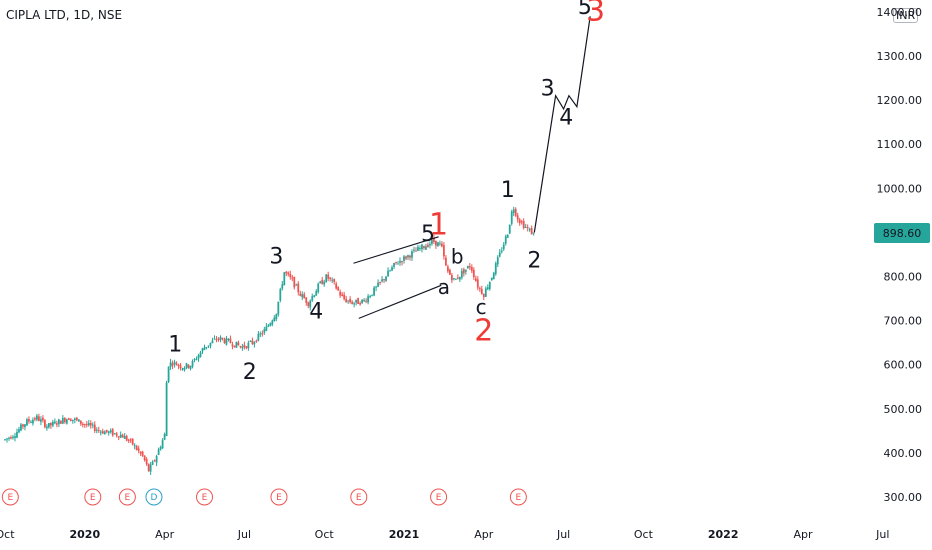 The image size is (932, 550). Describe the element at coordinates (250, 372) in the screenshot. I see `wave-label: 2` at that location.